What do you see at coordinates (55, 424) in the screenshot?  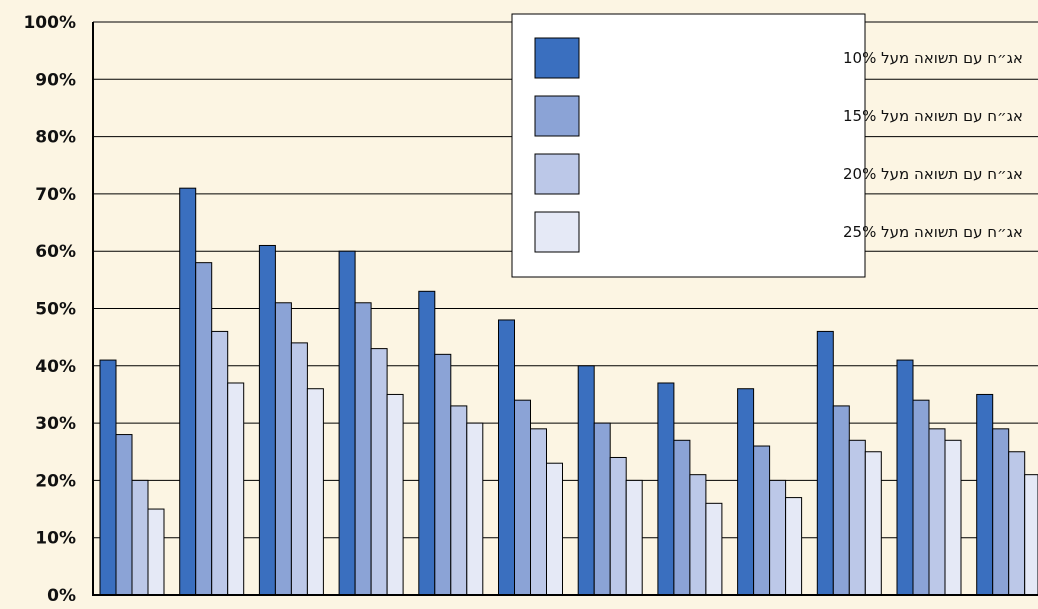 I see `y-tick-label: 30%` at bounding box center [55, 424].